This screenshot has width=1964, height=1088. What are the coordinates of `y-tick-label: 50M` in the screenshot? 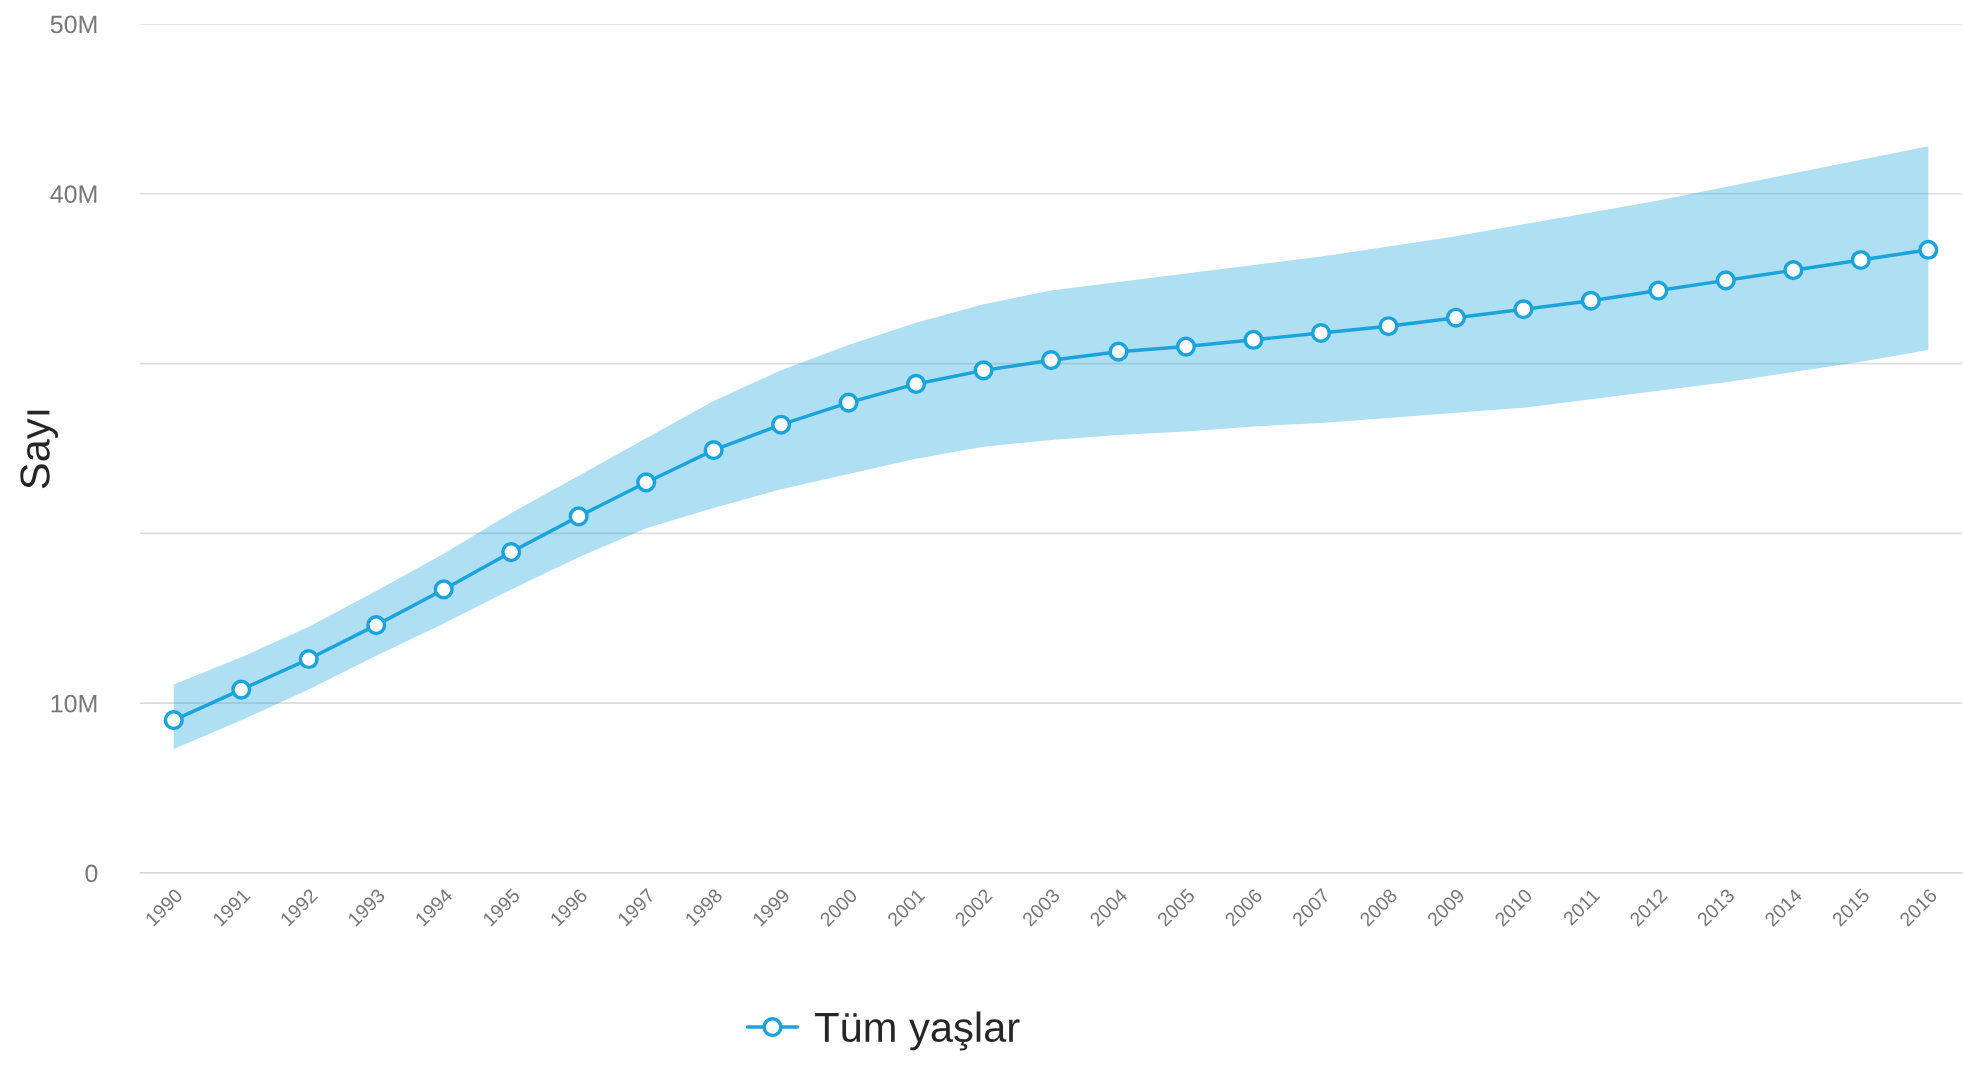 It's located at (73, 24).